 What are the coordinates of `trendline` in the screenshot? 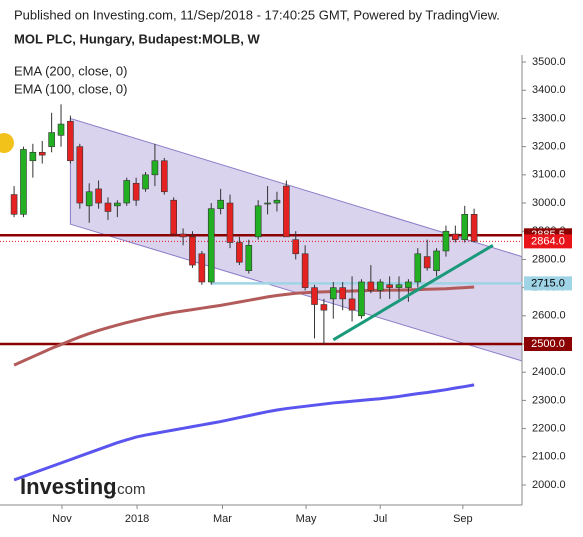 It's located at (413, 293).